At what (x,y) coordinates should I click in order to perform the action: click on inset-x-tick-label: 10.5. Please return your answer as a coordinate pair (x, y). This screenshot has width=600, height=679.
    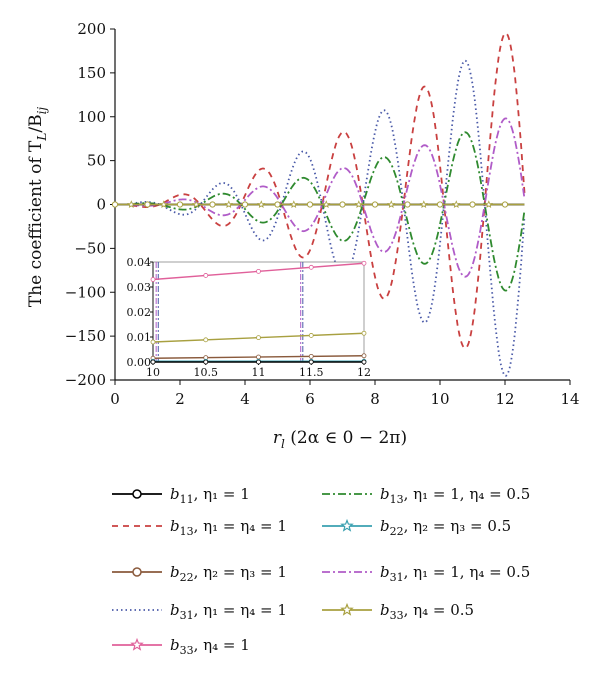
    Looking at the image, I should click on (206, 372).